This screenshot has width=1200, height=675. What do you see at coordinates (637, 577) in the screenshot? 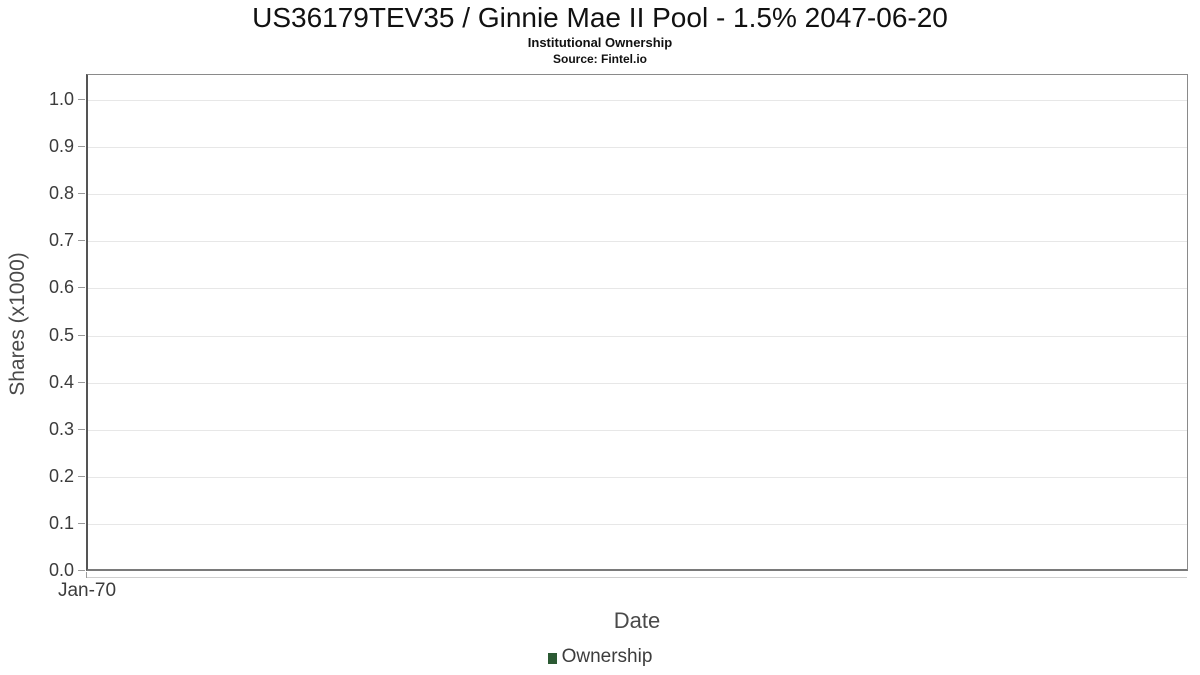
I see `x-axis-line` at bounding box center [637, 577].